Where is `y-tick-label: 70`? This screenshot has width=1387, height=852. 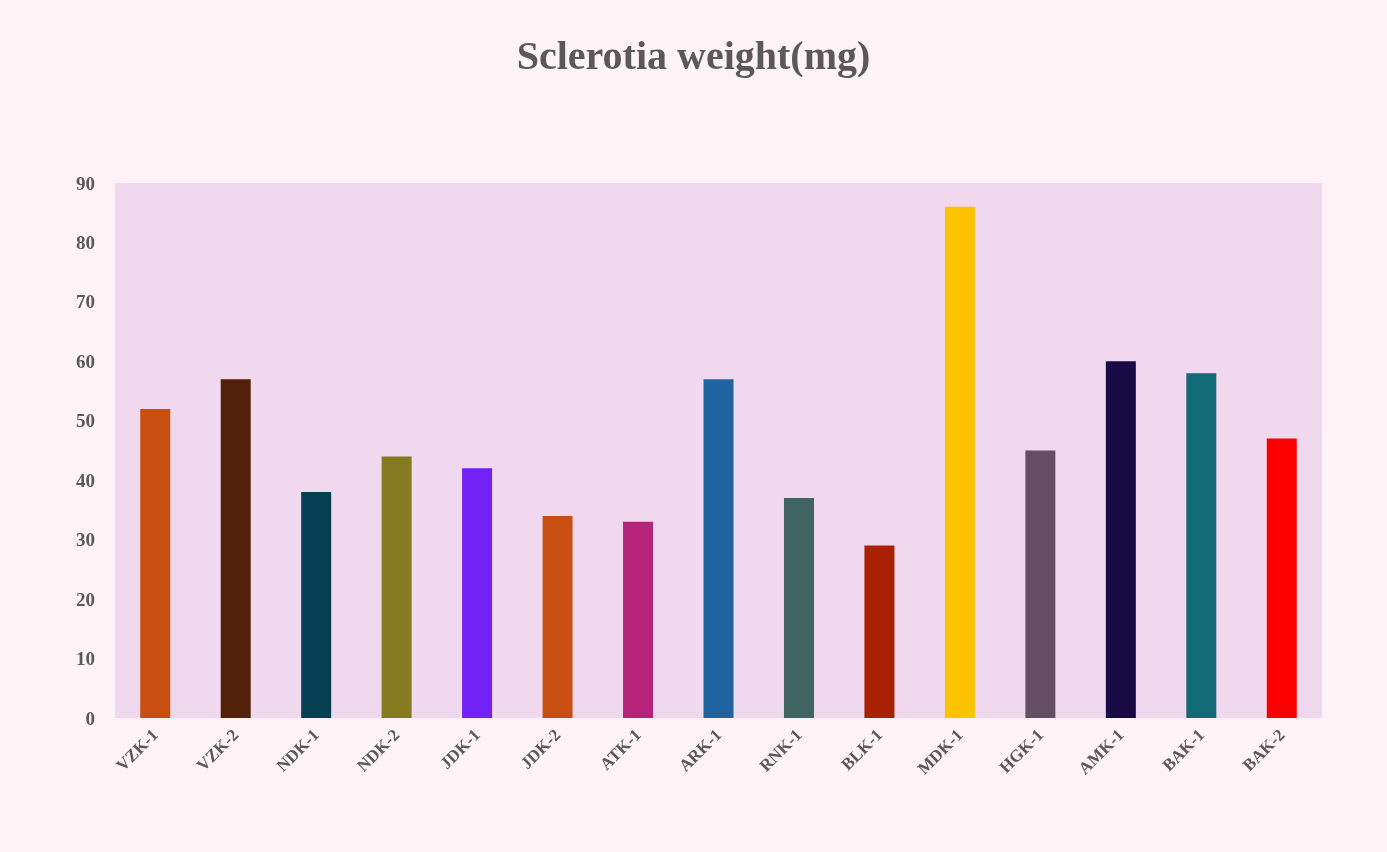
y-tick-label: 70 is located at coordinates (85, 302).